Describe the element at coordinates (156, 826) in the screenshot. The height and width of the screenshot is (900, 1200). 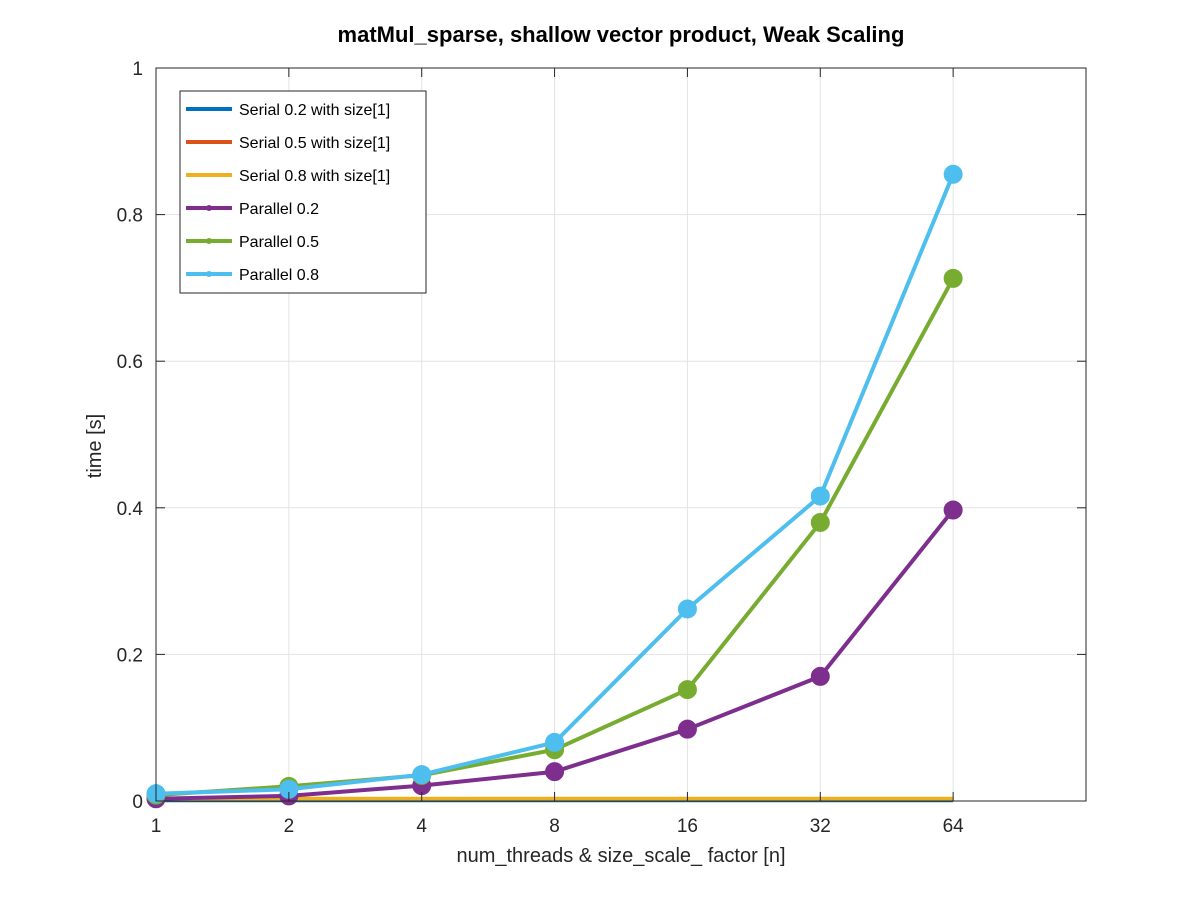
I see `x-tick-label: 1` at that location.